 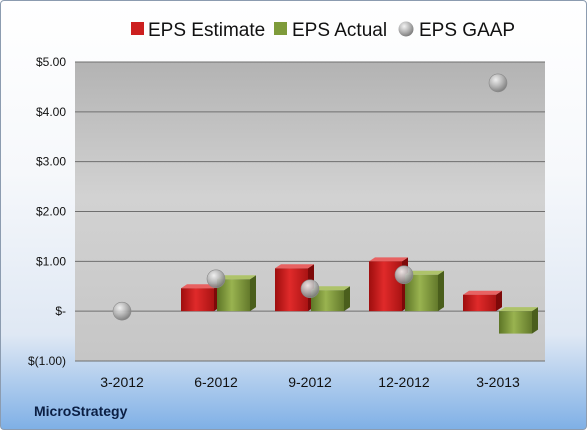 I want to click on legend-swatch-actual, so click(x=280, y=28).